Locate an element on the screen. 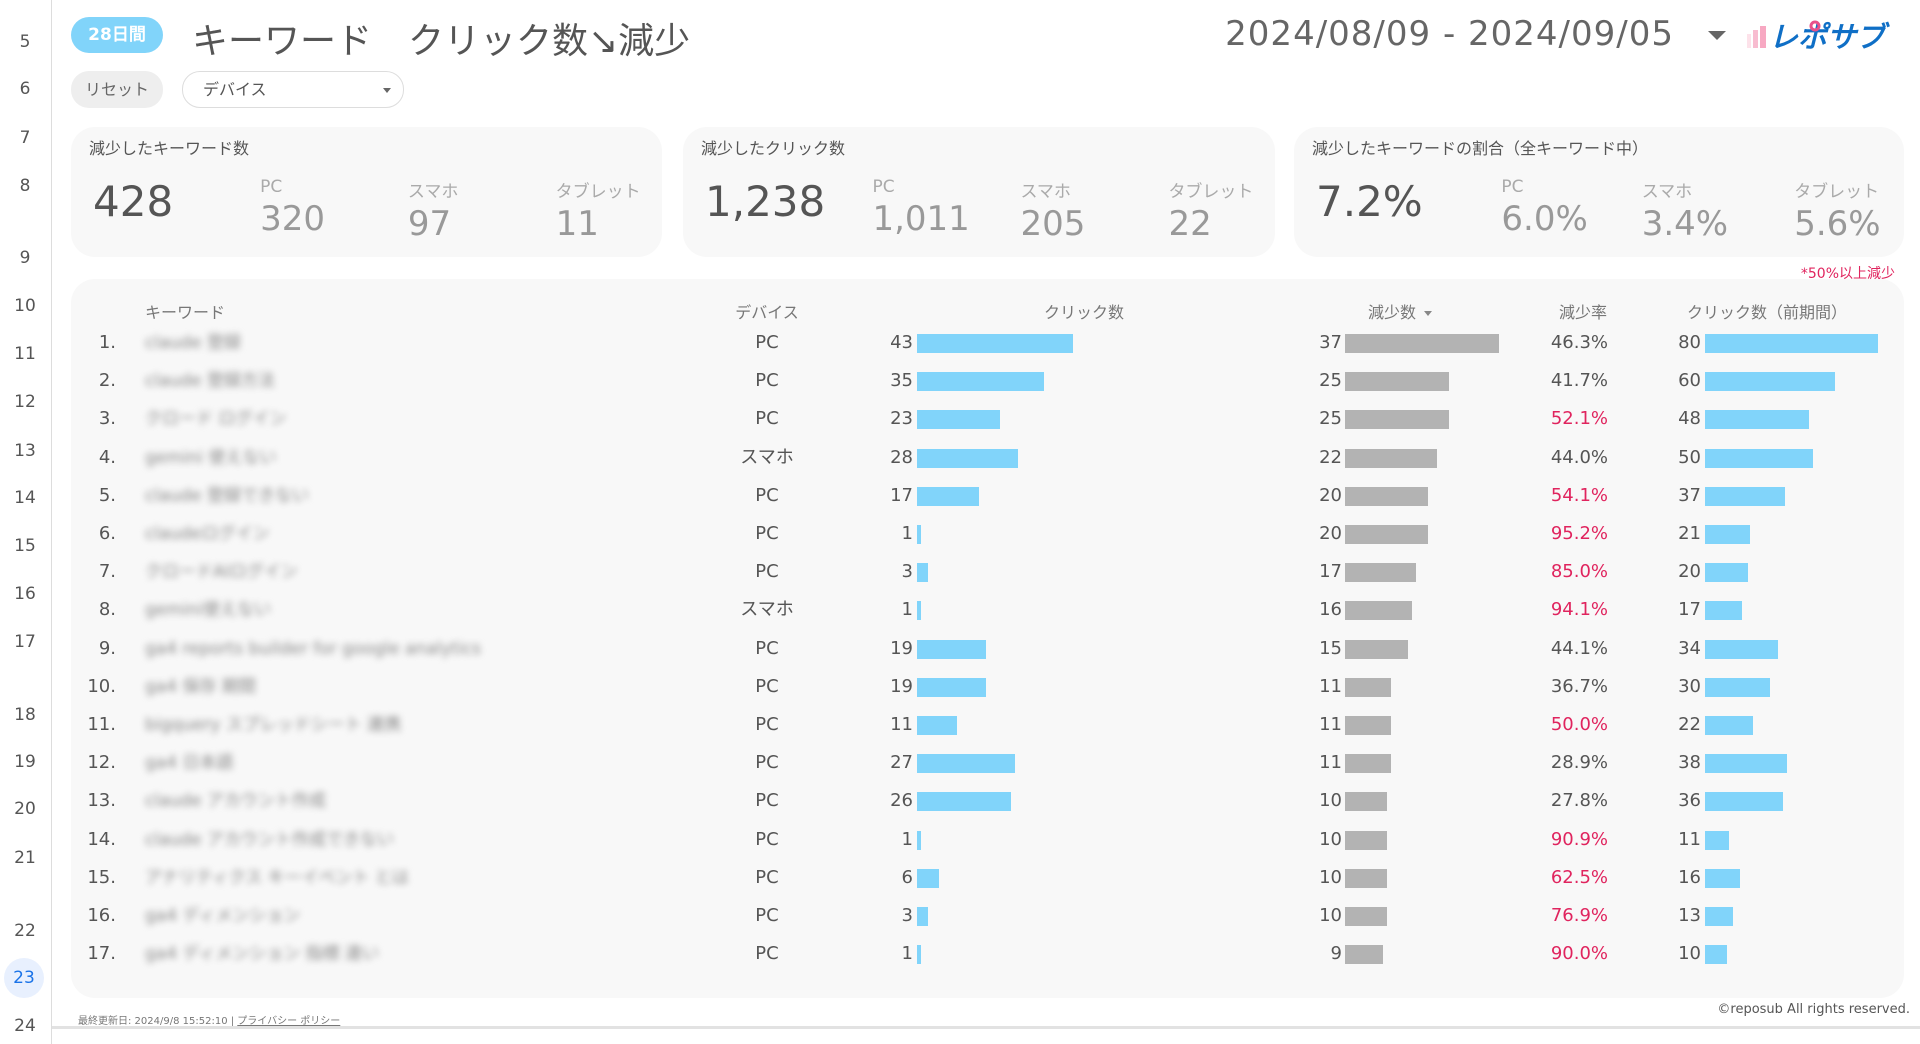 The image size is (1920, 1044). keyword-cell: claude 登録方法 is located at coordinates (210, 381).